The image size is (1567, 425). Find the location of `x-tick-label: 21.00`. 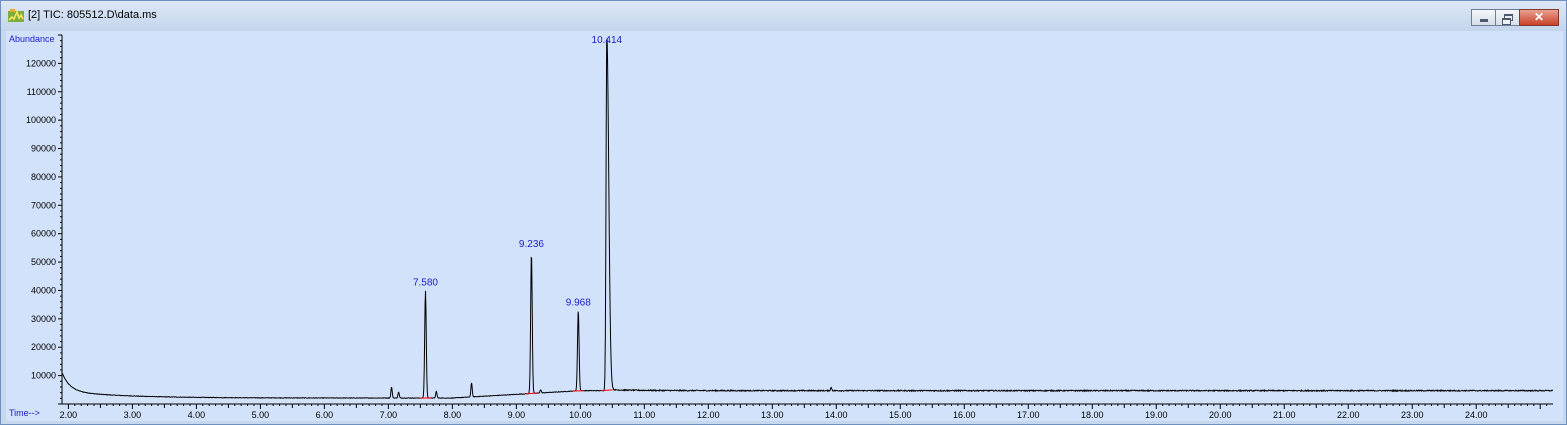

x-tick-label: 21.00 is located at coordinates (1284, 415).